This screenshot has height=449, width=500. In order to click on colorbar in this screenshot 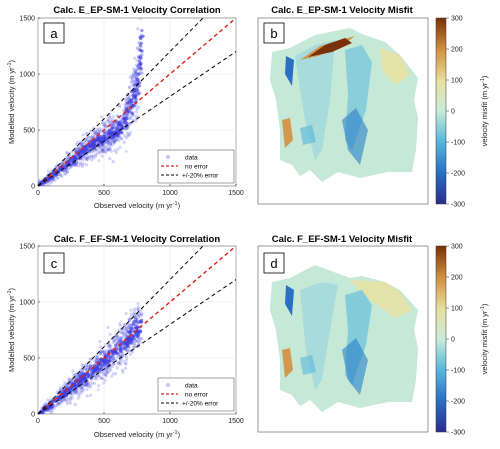, I will do `click(441, 339)`.